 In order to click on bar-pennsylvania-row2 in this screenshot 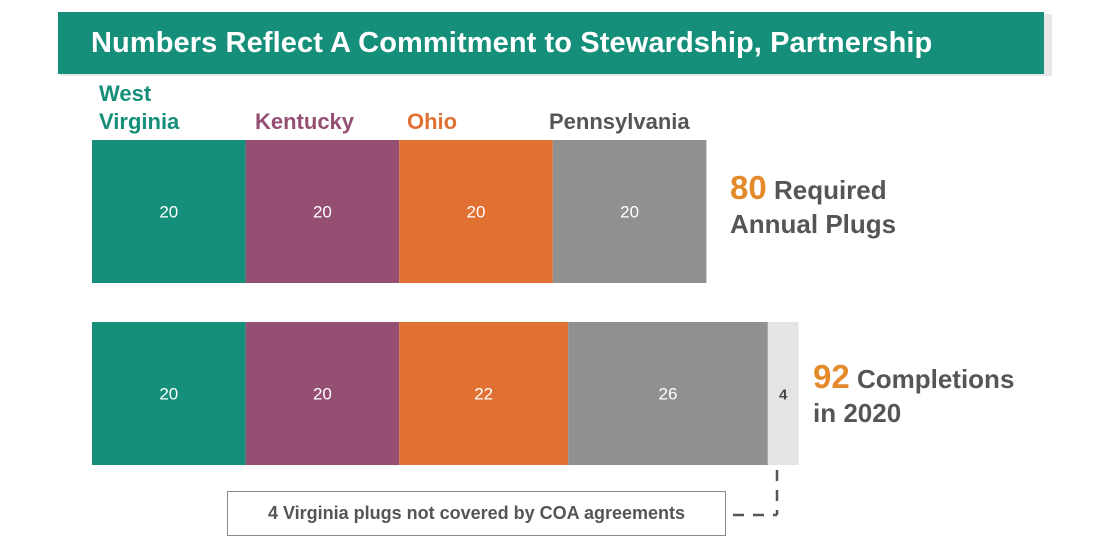, I will do `click(668, 393)`.